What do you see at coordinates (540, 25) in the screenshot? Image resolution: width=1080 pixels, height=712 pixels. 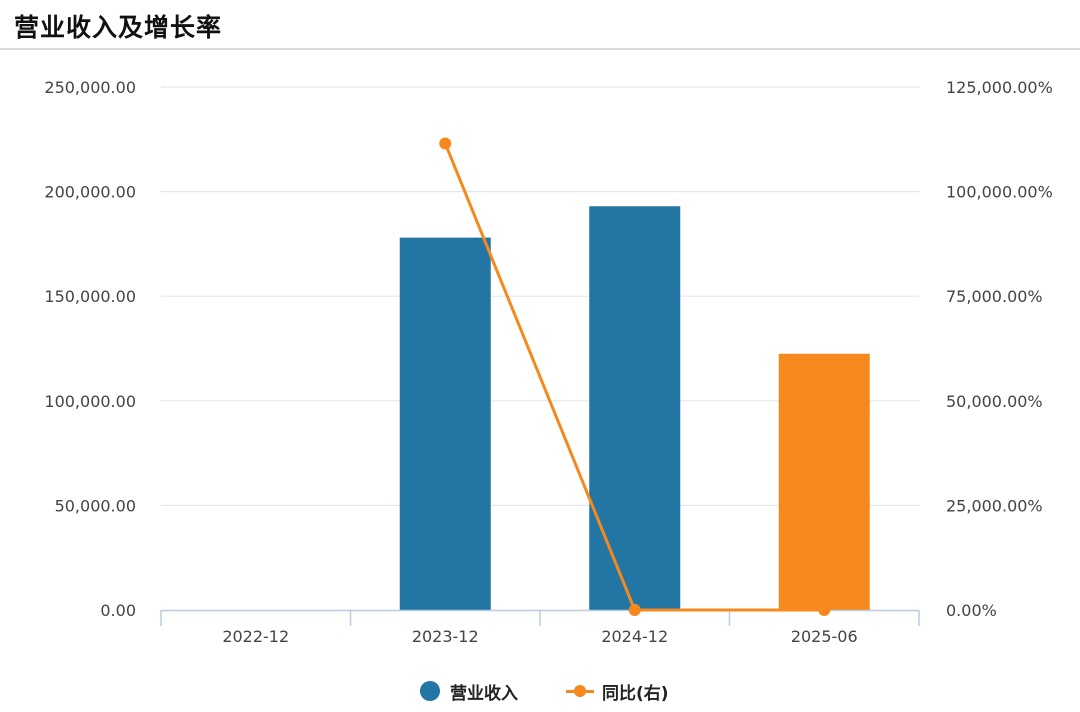 I see `chart-header: 营业收入及增长率` at bounding box center [540, 25].